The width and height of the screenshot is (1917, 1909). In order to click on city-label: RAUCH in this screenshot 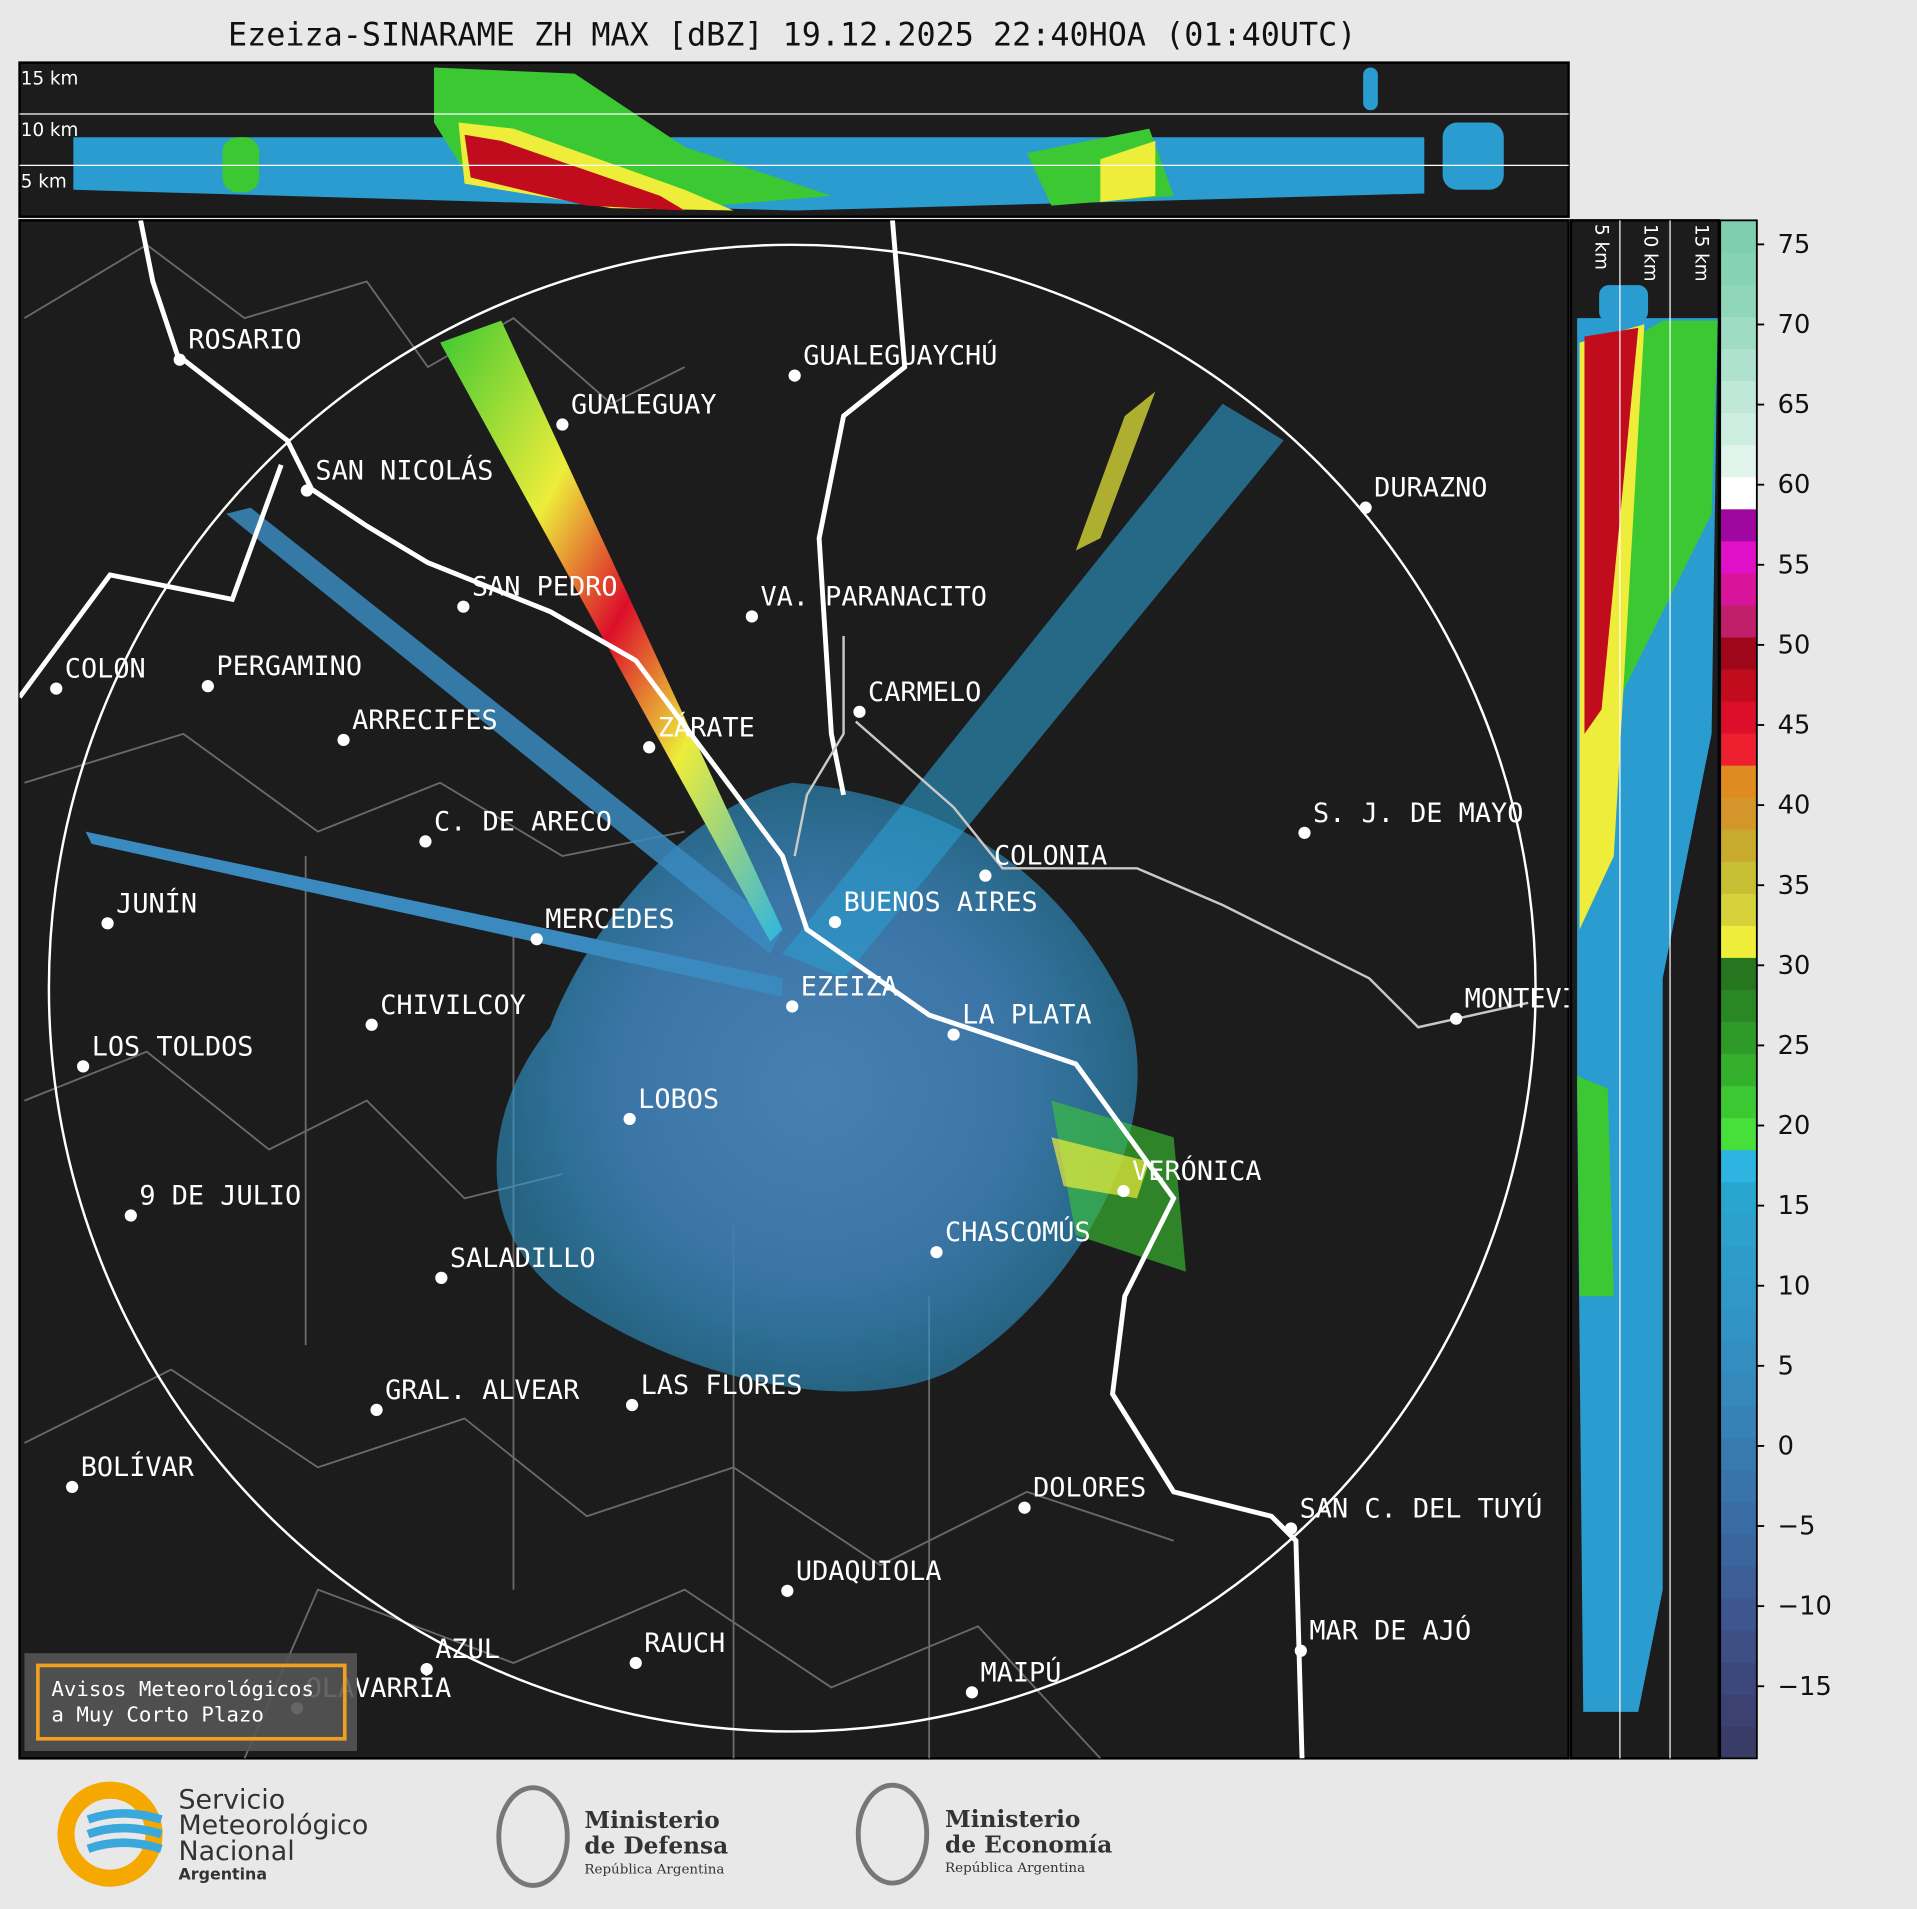, I will do `click(684, 1643)`.